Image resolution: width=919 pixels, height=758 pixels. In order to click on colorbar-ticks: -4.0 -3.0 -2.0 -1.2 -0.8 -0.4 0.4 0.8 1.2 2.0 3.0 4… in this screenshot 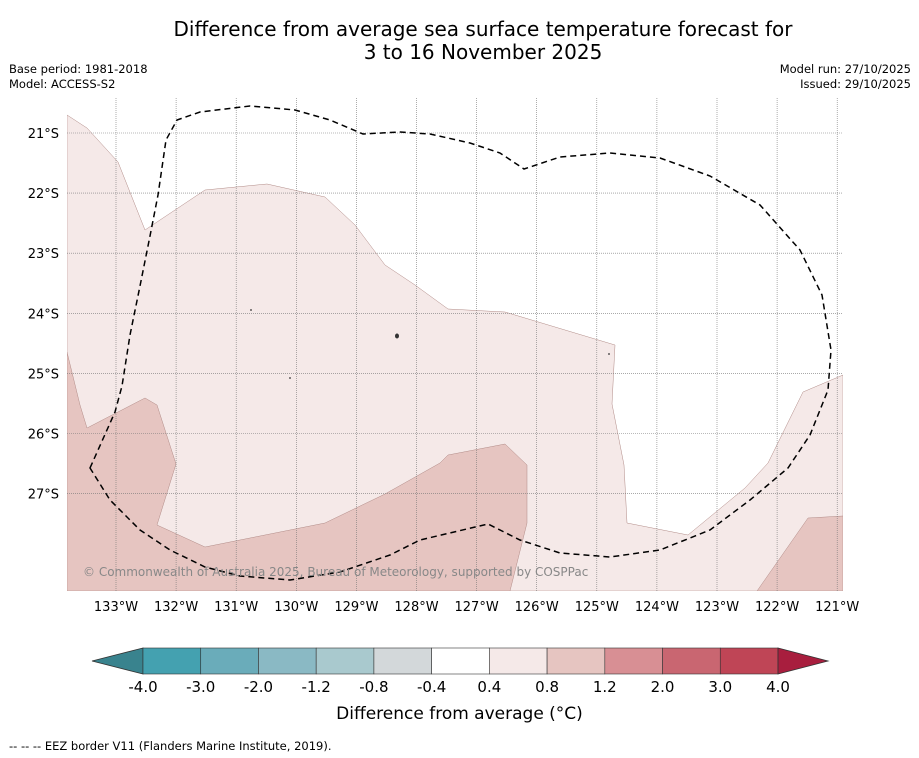, I will do `click(459, 687)`.